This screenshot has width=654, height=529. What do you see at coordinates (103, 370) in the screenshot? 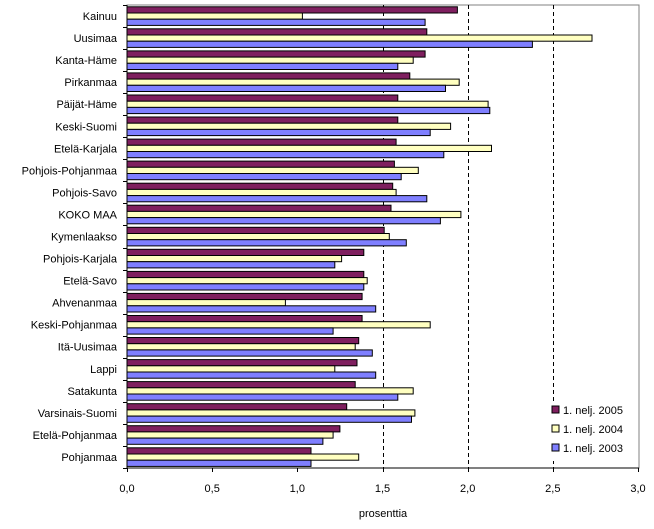
I see `category-label: Lappi` at bounding box center [103, 370].